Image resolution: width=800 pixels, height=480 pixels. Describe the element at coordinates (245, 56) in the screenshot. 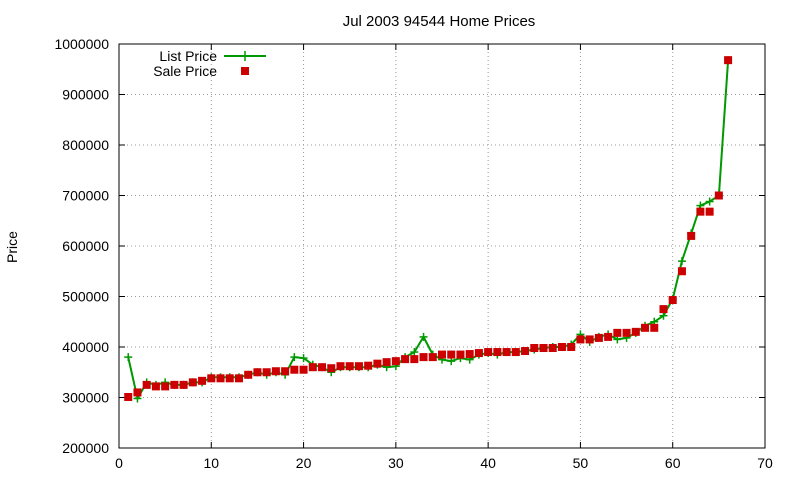

I see `legend-swatch-list-price` at that location.